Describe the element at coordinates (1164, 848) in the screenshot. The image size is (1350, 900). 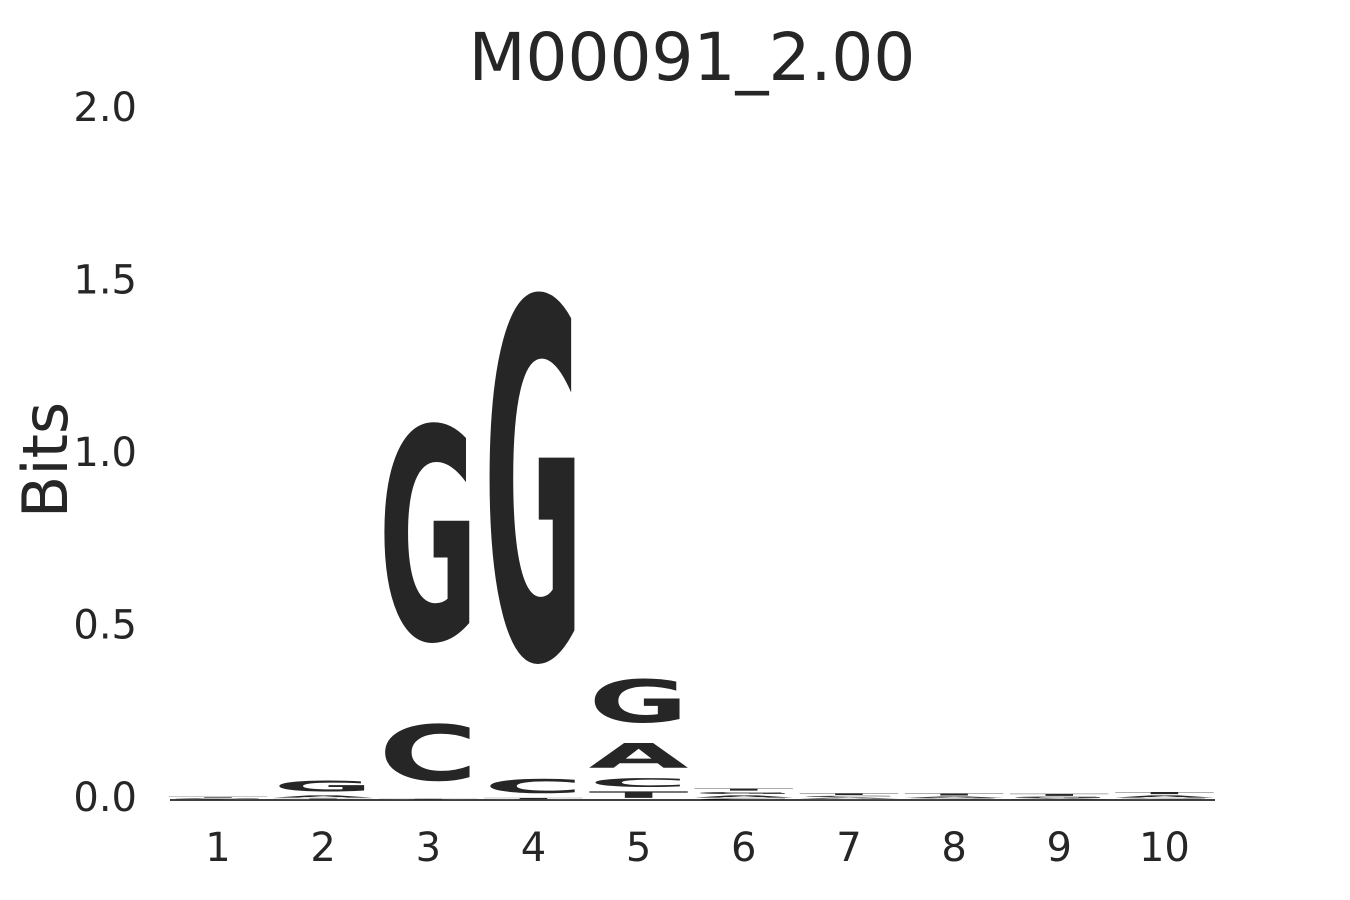
I see `x-tick-label: 10` at that location.